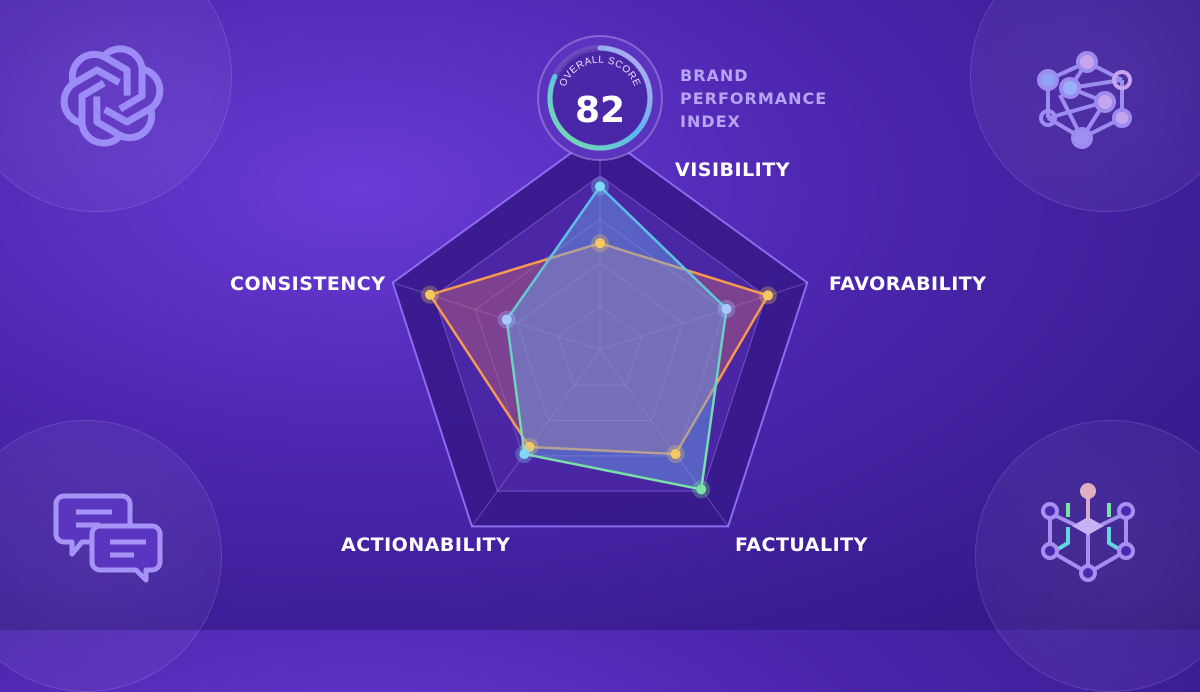 Image resolution: width=1200 pixels, height=692 pixels. What do you see at coordinates (1084, 100) in the screenshot?
I see `network-graph-icon` at bounding box center [1084, 100].